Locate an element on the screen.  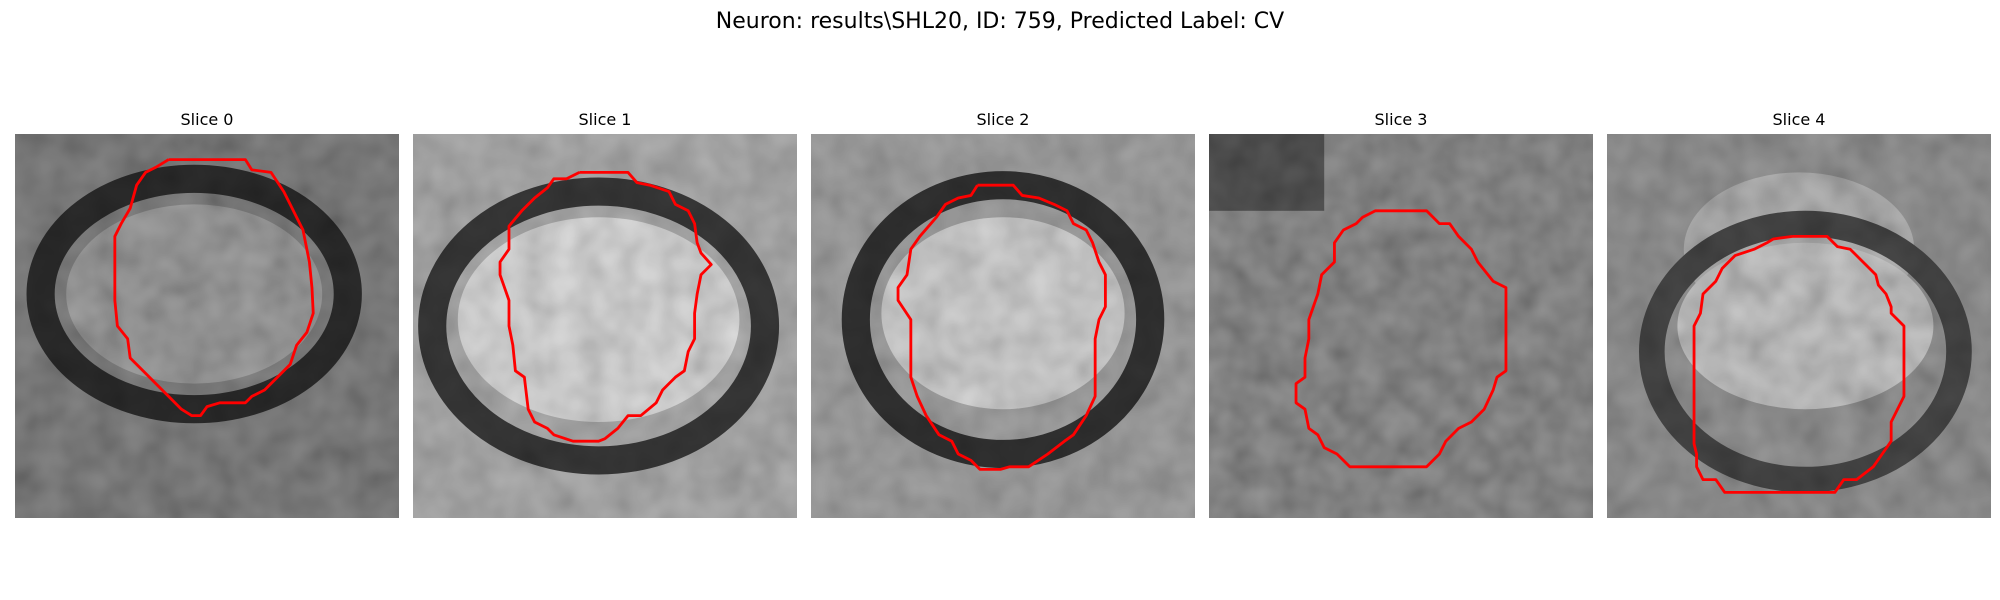
panel-title-slice-3: Slice 3 is located at coordinates (1401, 119).